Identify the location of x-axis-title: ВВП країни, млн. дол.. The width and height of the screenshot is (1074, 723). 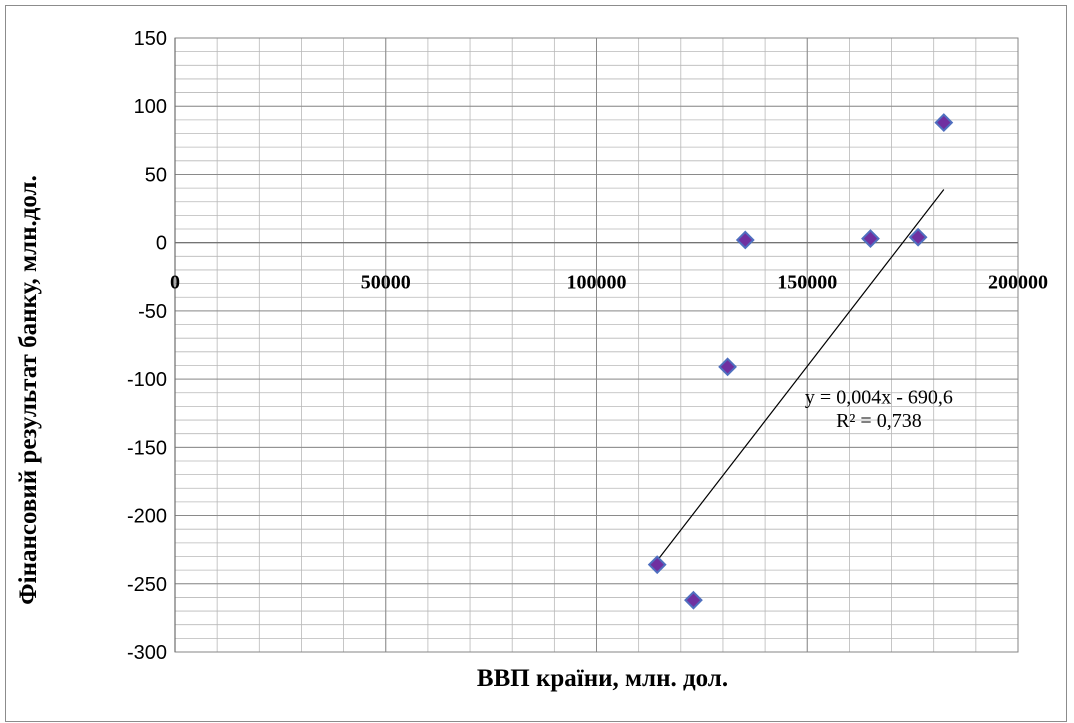
(602, 678).